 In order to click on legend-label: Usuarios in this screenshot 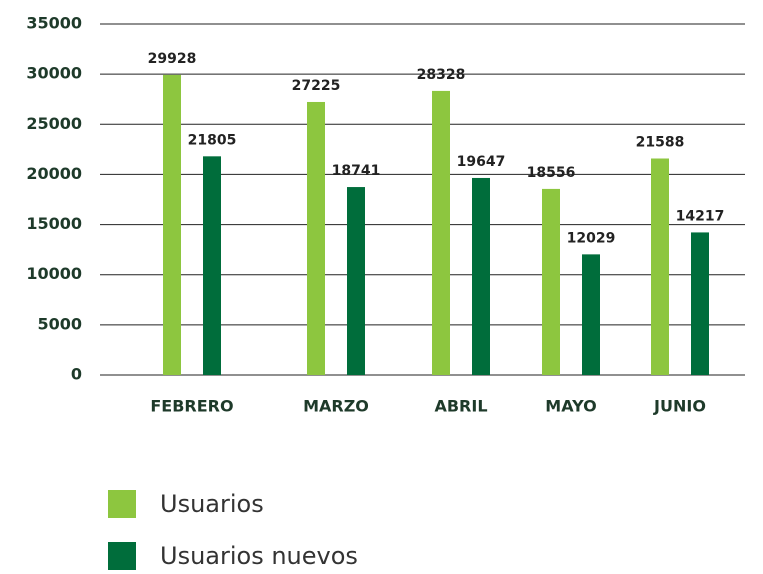, I will do `click(212, 504)`.